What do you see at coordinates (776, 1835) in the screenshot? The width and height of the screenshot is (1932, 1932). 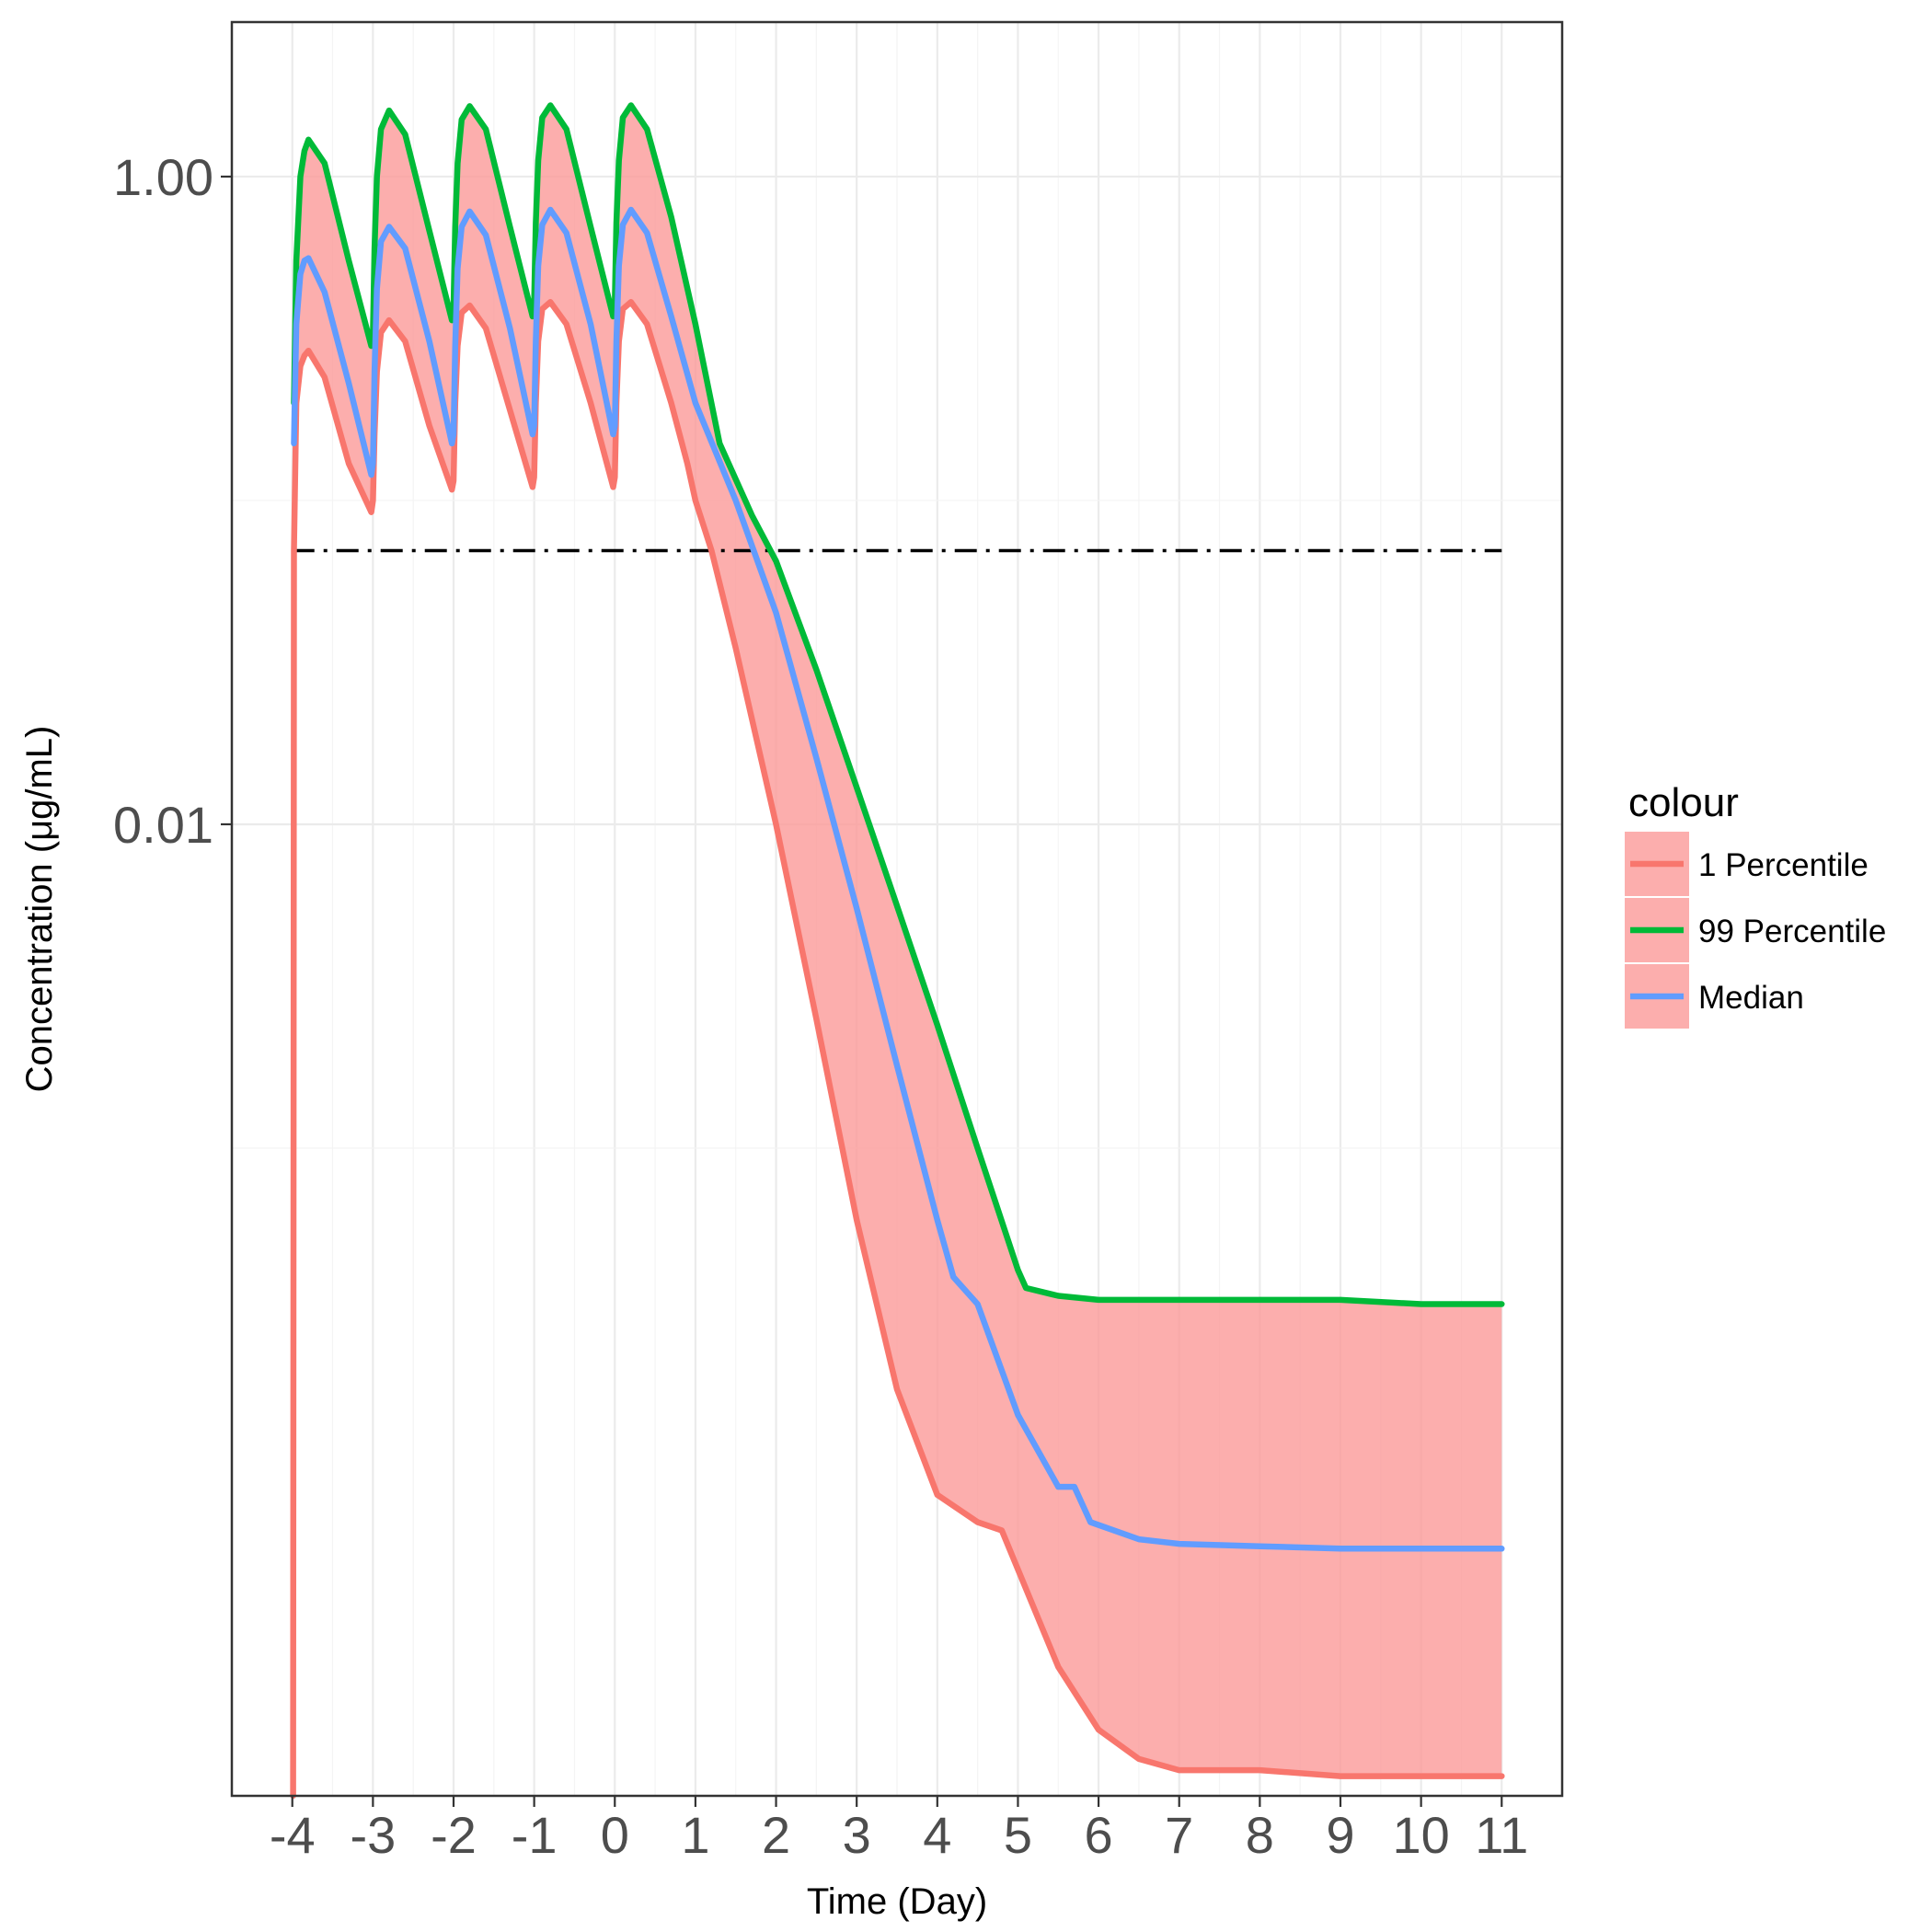 I see `x-tick-label: 2` at bounding box center [776, 1835].